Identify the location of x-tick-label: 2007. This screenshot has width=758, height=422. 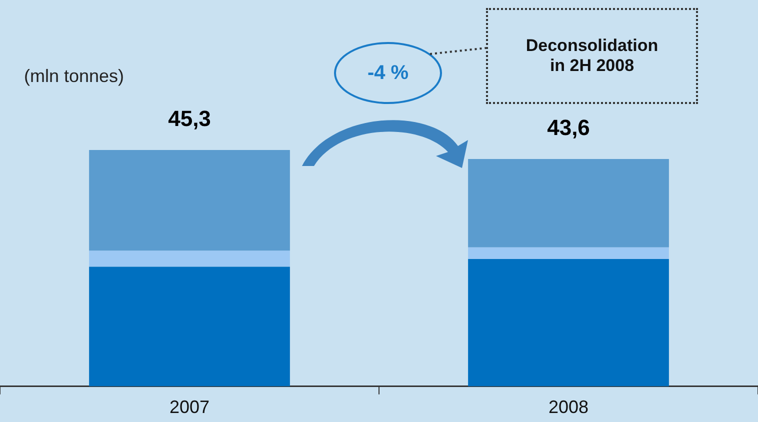
(189, 407).